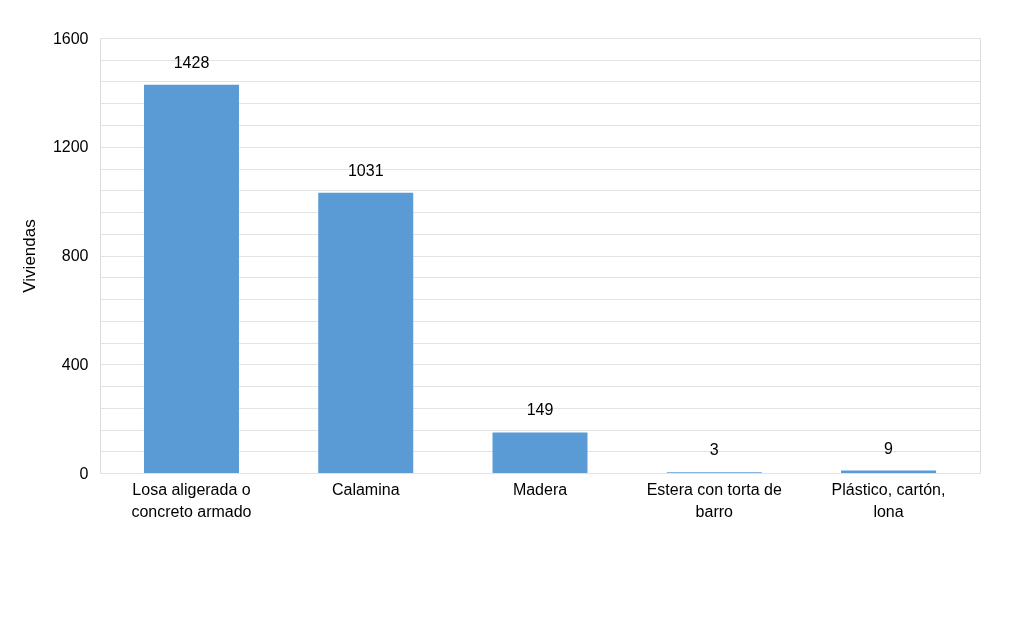 This screenshot has height=621, width=1032. What do you see at coordinates (84, 473) in the screenshot?
I see `y-tick-label: 0` at bounding box center [84, 473].